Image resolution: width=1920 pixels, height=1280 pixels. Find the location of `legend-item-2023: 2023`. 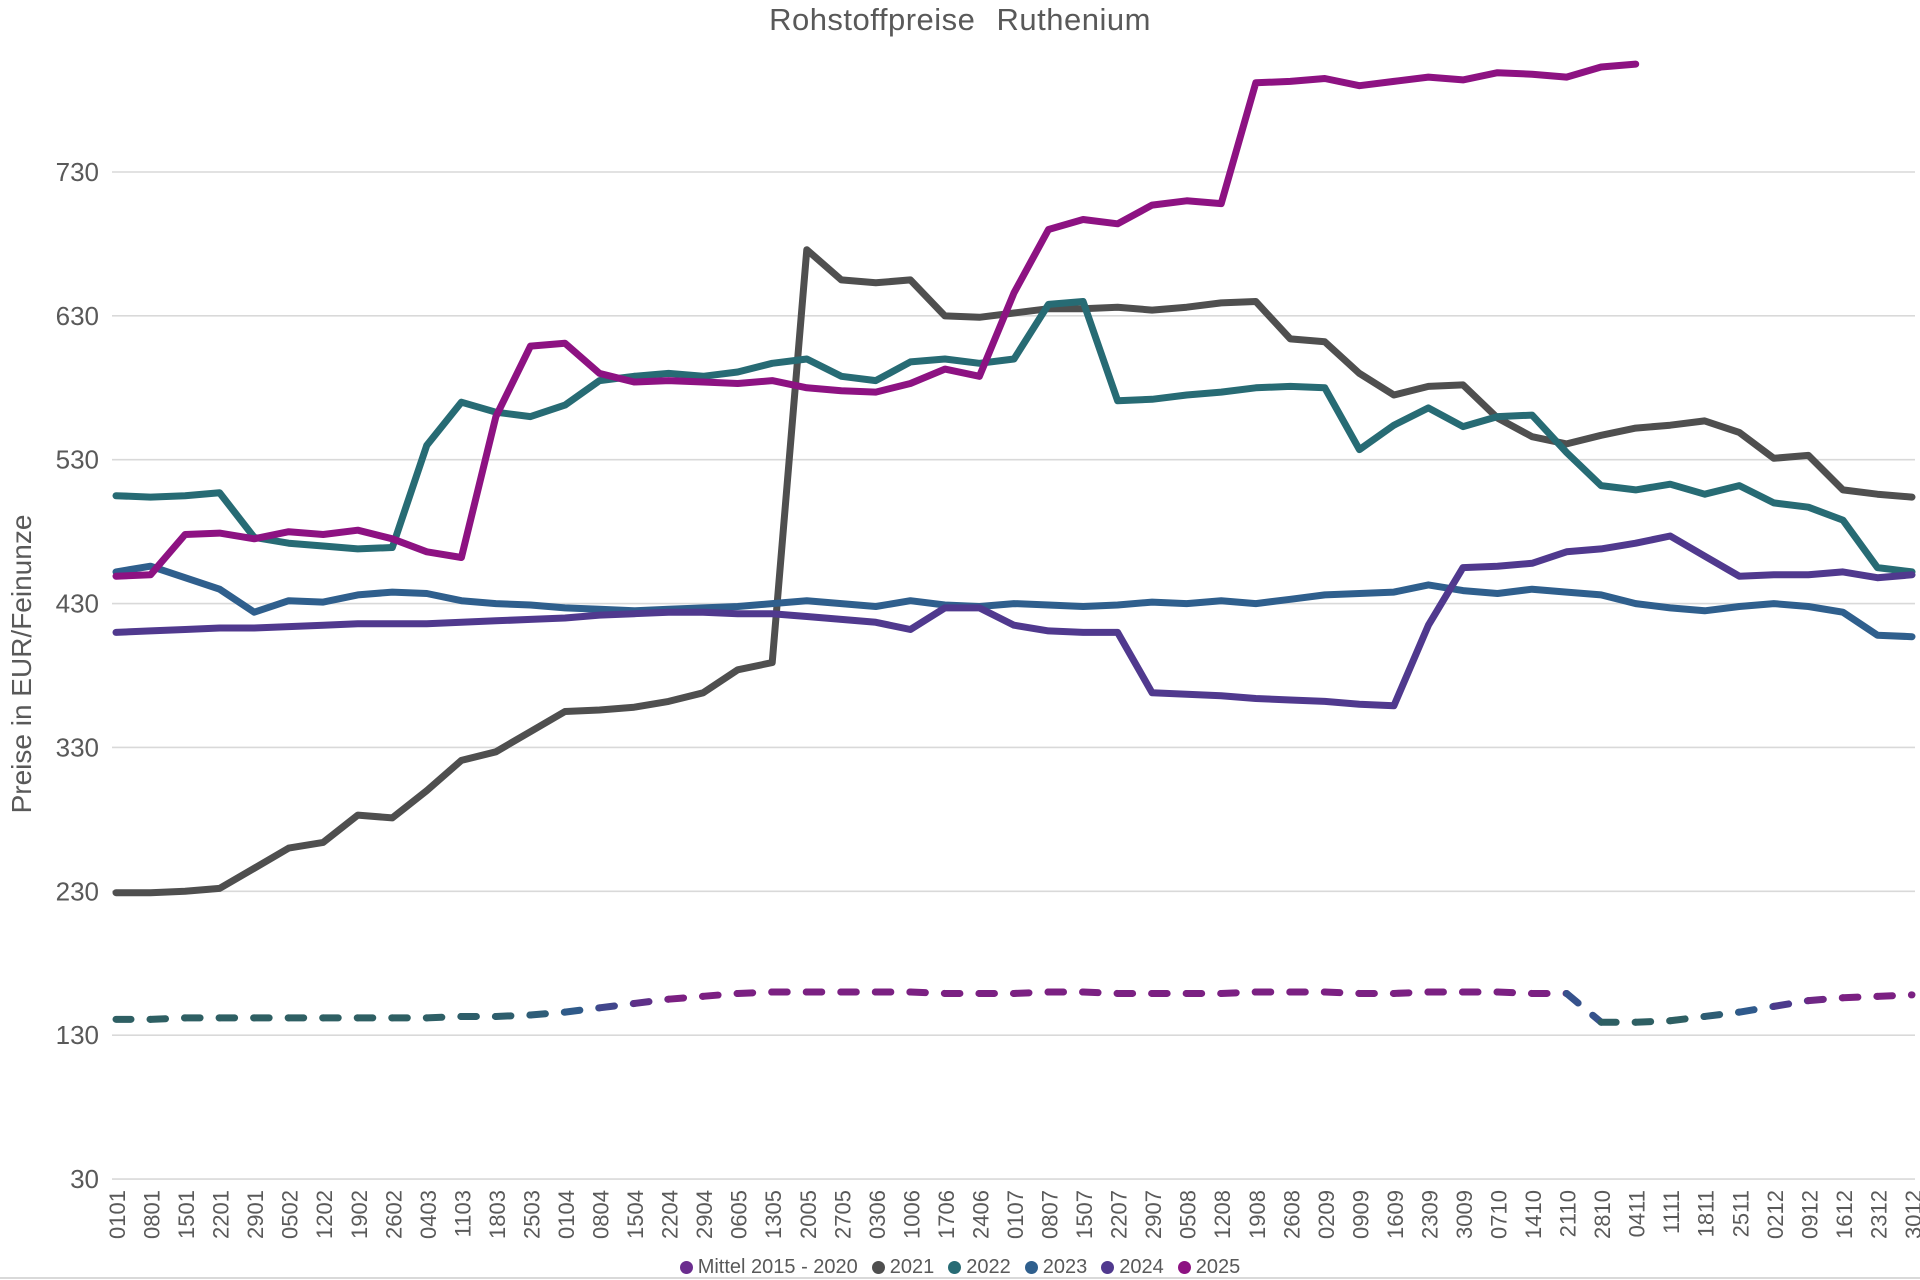

legend-item-2023: 2023 is located at coordinates (1056, 1267).